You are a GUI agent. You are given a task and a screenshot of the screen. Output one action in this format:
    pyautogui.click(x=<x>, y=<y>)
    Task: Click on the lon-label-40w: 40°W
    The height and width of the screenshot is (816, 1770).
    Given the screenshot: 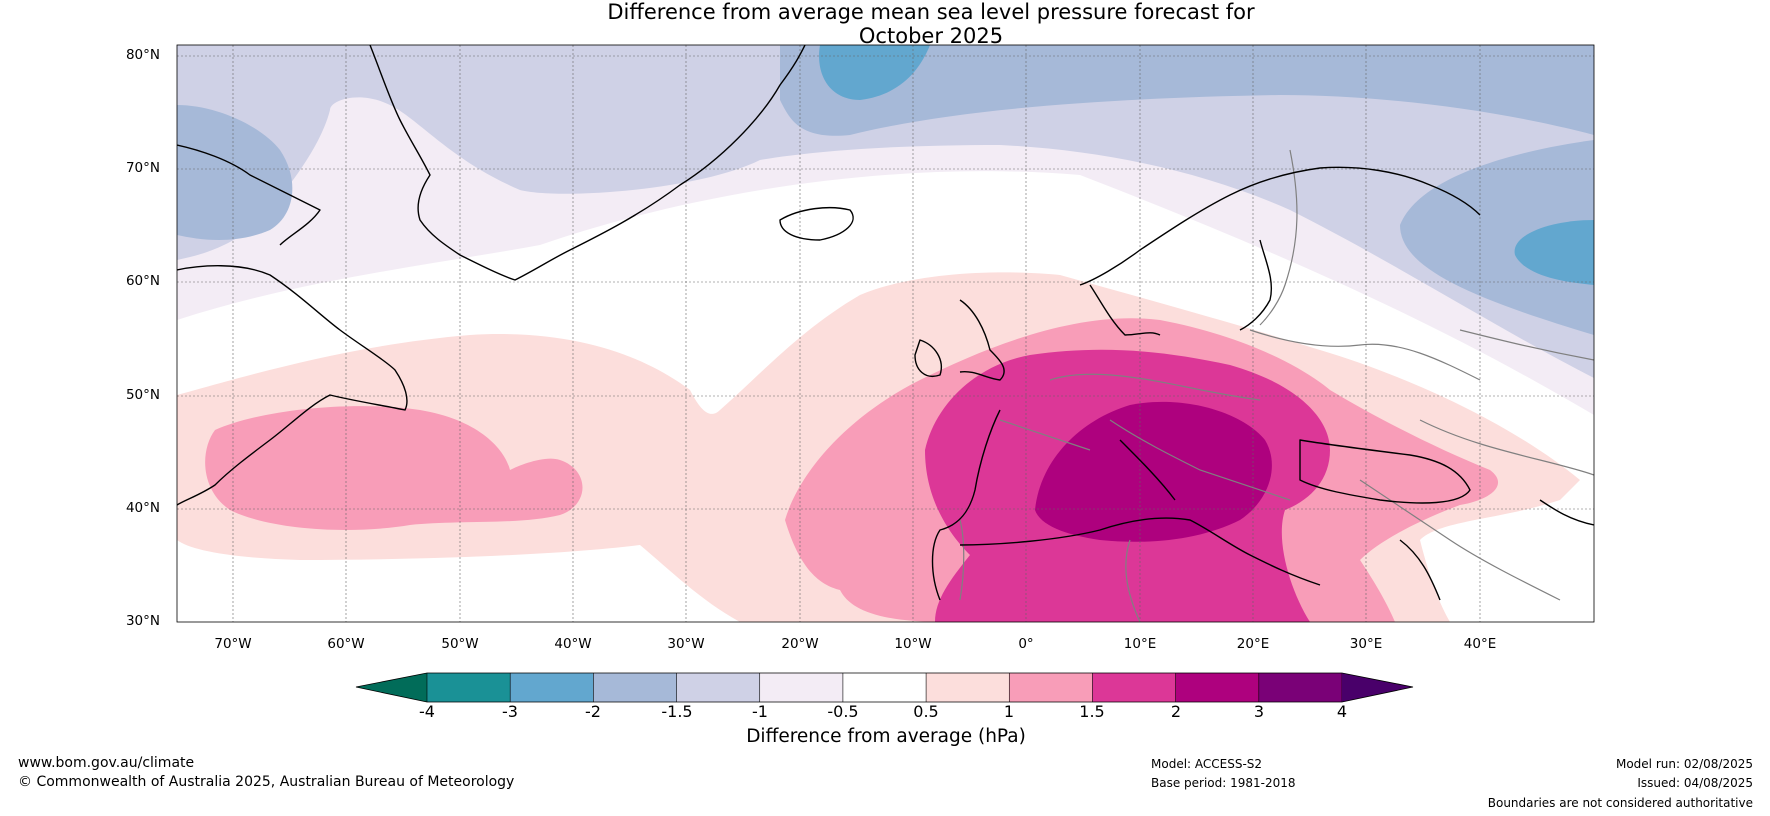 What is the action you would take?
    pyautogui.click(x=573, y=644)
    